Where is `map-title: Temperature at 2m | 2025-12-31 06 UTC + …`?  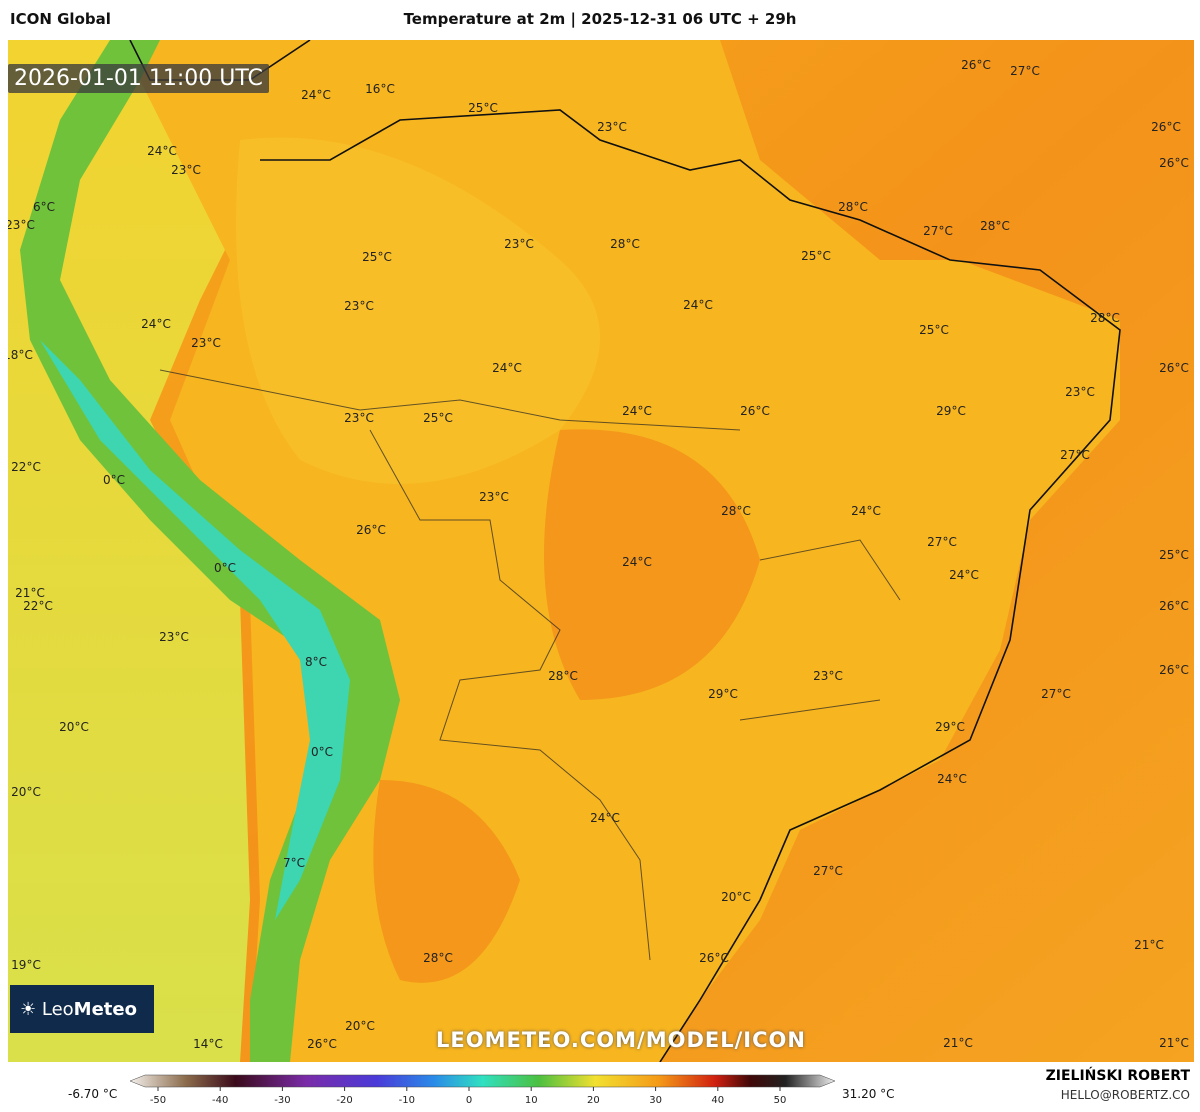 map-title: Temperature at 2m | 2025-12-31 06 UTC + … is located at coordinates (600, 19).